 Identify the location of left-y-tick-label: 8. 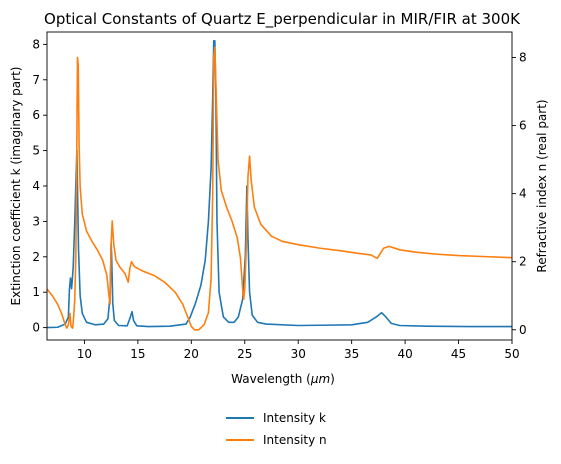
(36, 44).